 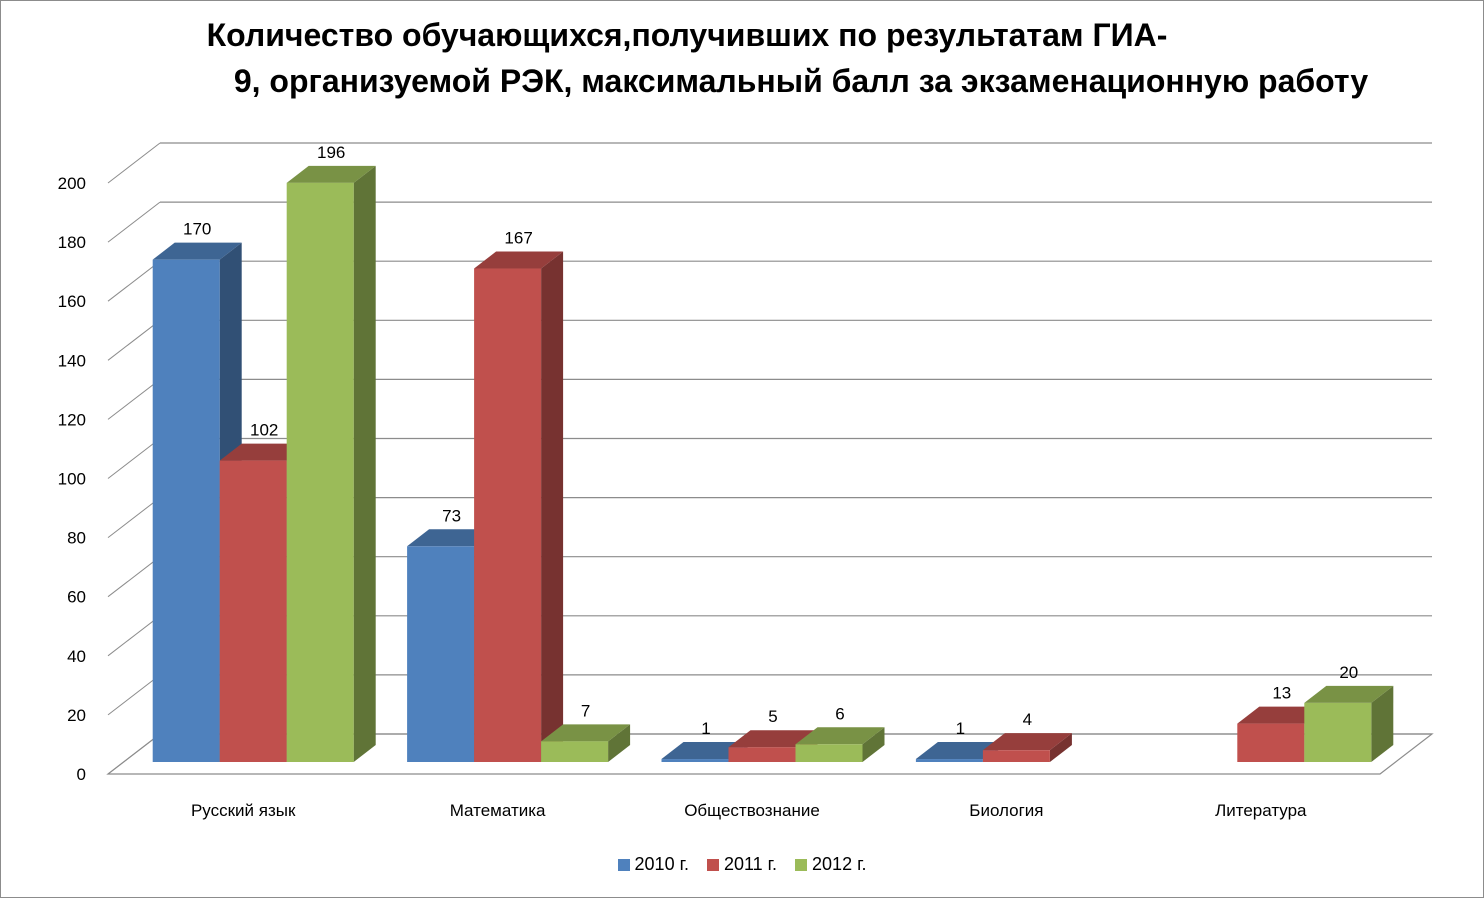 I want to click on data-label: 13, so click(x=1281, y=693).